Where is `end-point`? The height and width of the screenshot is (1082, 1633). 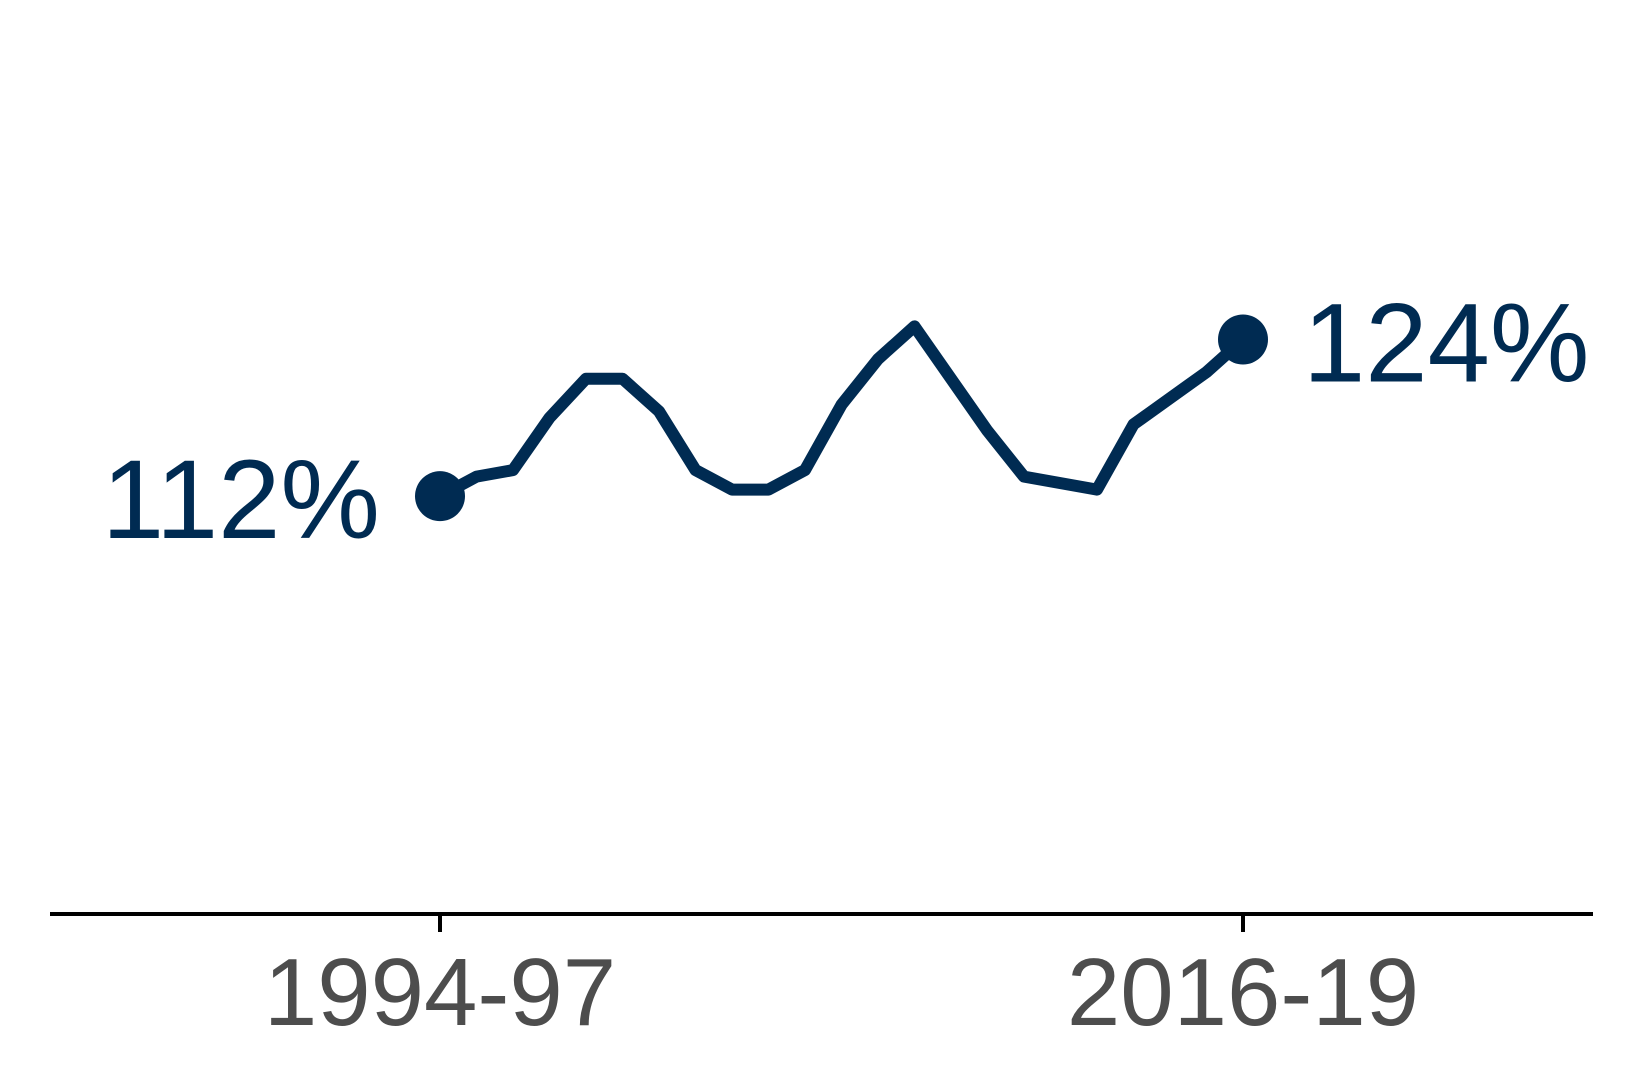
end-point is located at coordinates (1243, 339).